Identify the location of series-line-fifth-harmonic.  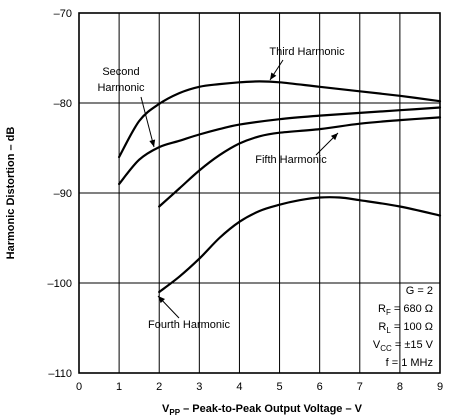
(300, 162).